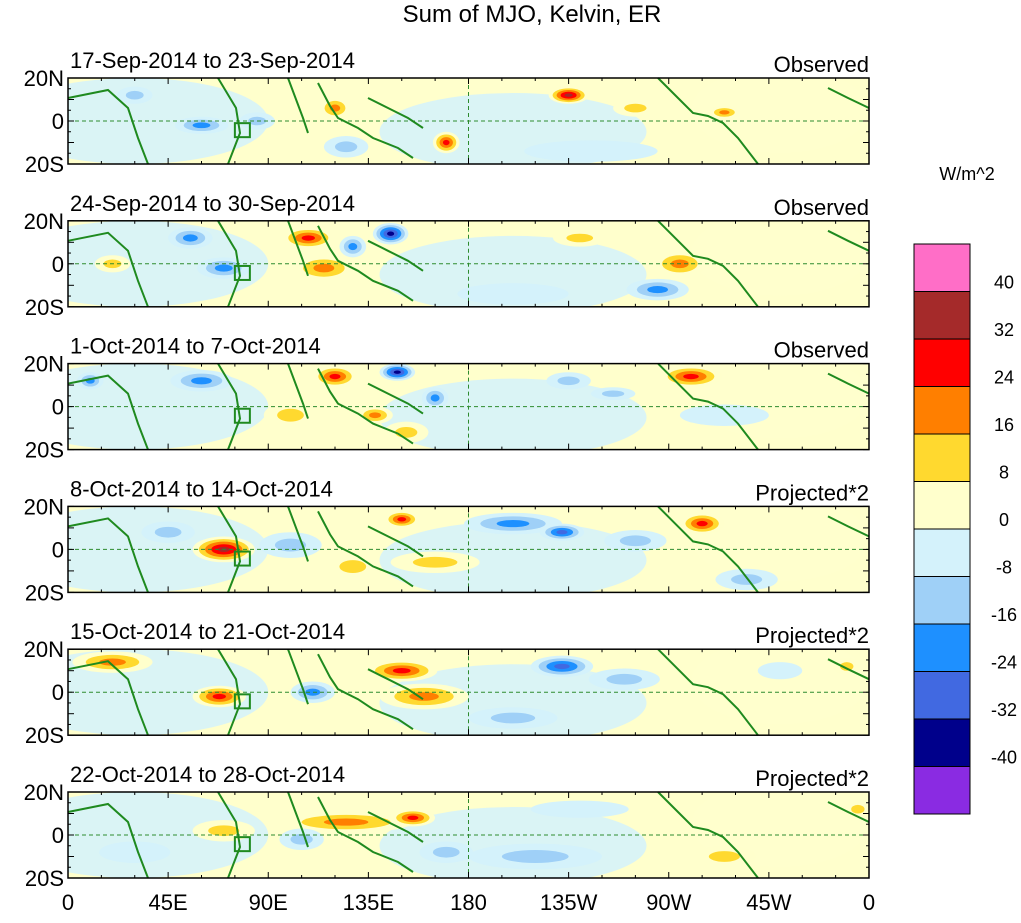 This screenshot has height=923, width=1021. Describe the element at coordinates (447, 398) in the screenshot. I see `map-panel: 1-Oct-2014 to 7-Oct-2014 Observed 20N 0 20S` at that location.